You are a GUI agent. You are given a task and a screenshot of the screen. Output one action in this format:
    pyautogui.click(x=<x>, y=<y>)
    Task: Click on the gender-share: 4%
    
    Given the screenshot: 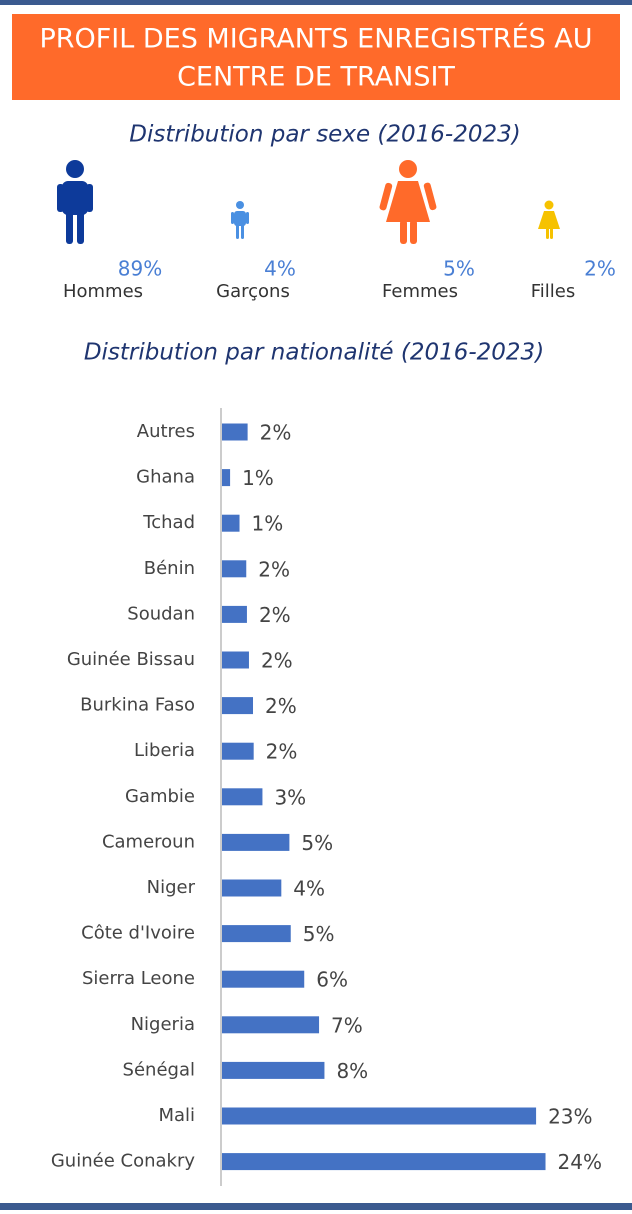 What is the action you would take?
    pyautogui.click(x=280, y=269)
    